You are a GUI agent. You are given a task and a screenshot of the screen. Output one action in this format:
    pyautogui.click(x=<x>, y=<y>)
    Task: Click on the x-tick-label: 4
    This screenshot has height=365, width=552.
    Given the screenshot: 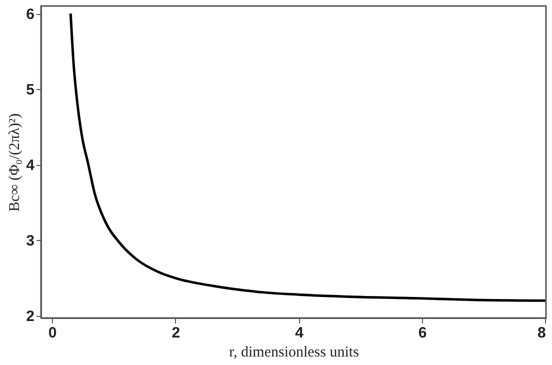 What is the action you would take?
    pyautogui.click(x=299, y=333)
    